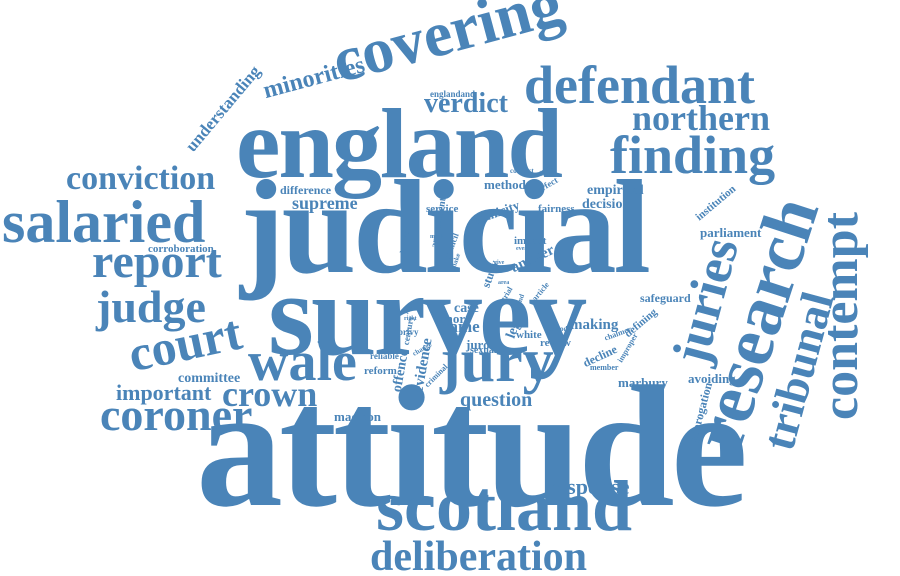  I want to click on word-case: case, so click(466, 308).